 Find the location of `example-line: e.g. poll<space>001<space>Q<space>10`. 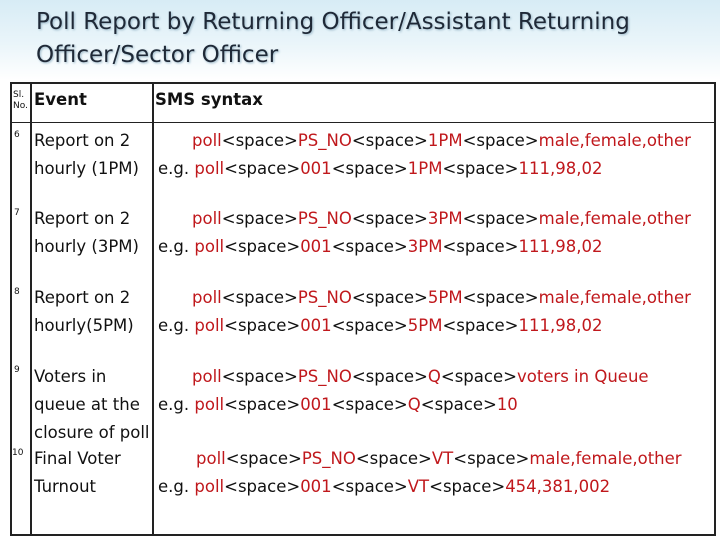

example-line: e.g. poll<space>001<space>Q<space>10 is located at coordinates (338, 405).